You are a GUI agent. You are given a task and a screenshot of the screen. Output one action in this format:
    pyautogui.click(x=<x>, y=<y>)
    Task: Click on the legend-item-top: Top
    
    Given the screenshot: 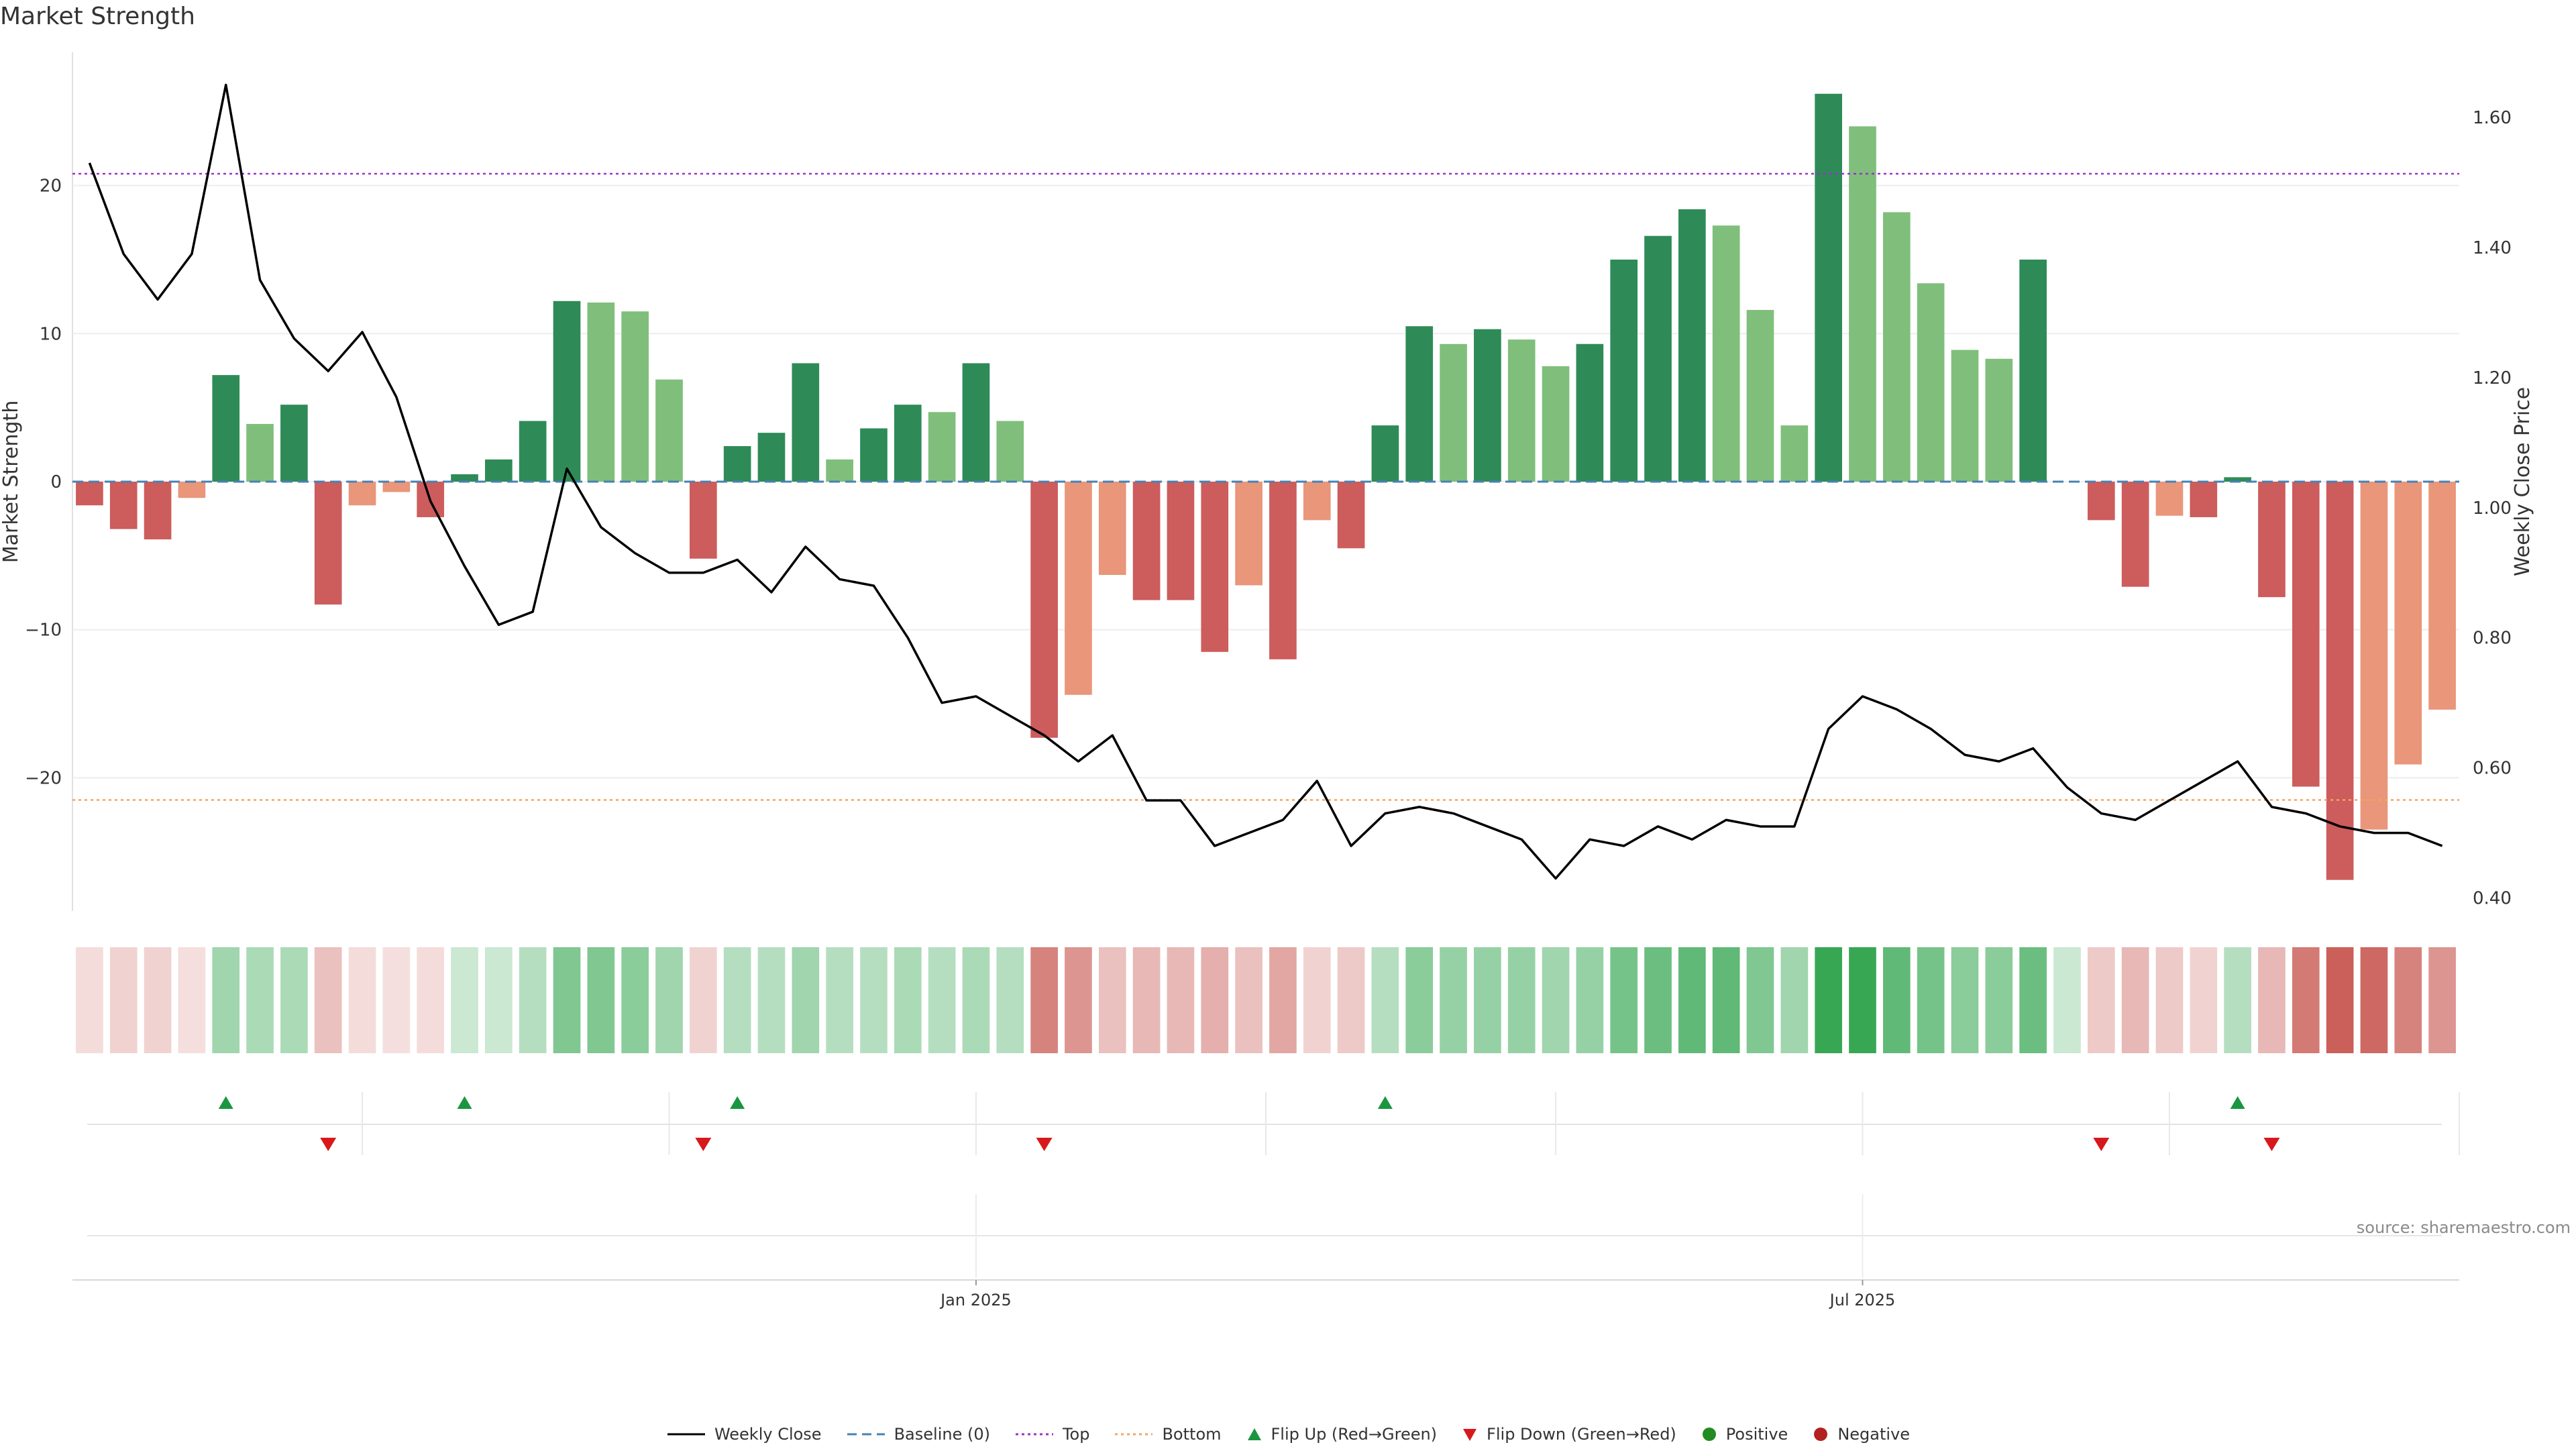 What is the action you would take?
    pyautogui.click(x=1052, y=1434)
    